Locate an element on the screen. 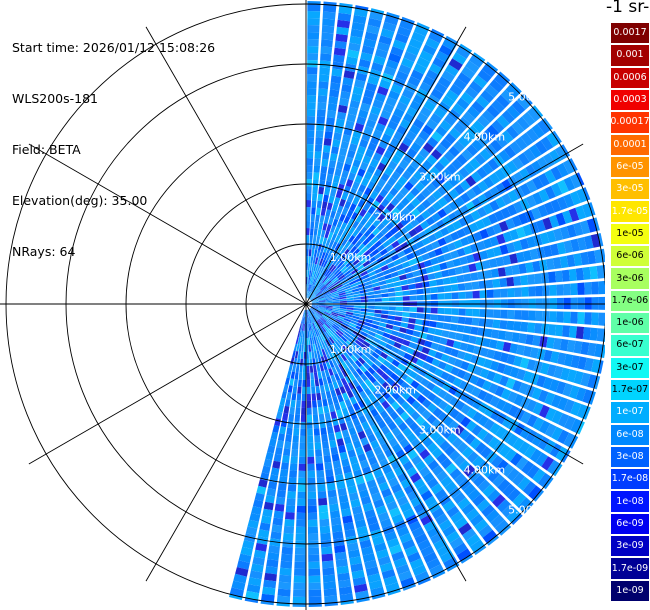 The width and height of the screenshot is (650, 610). colorbar-label: 0.0003 is located at coordinates (630, 100).